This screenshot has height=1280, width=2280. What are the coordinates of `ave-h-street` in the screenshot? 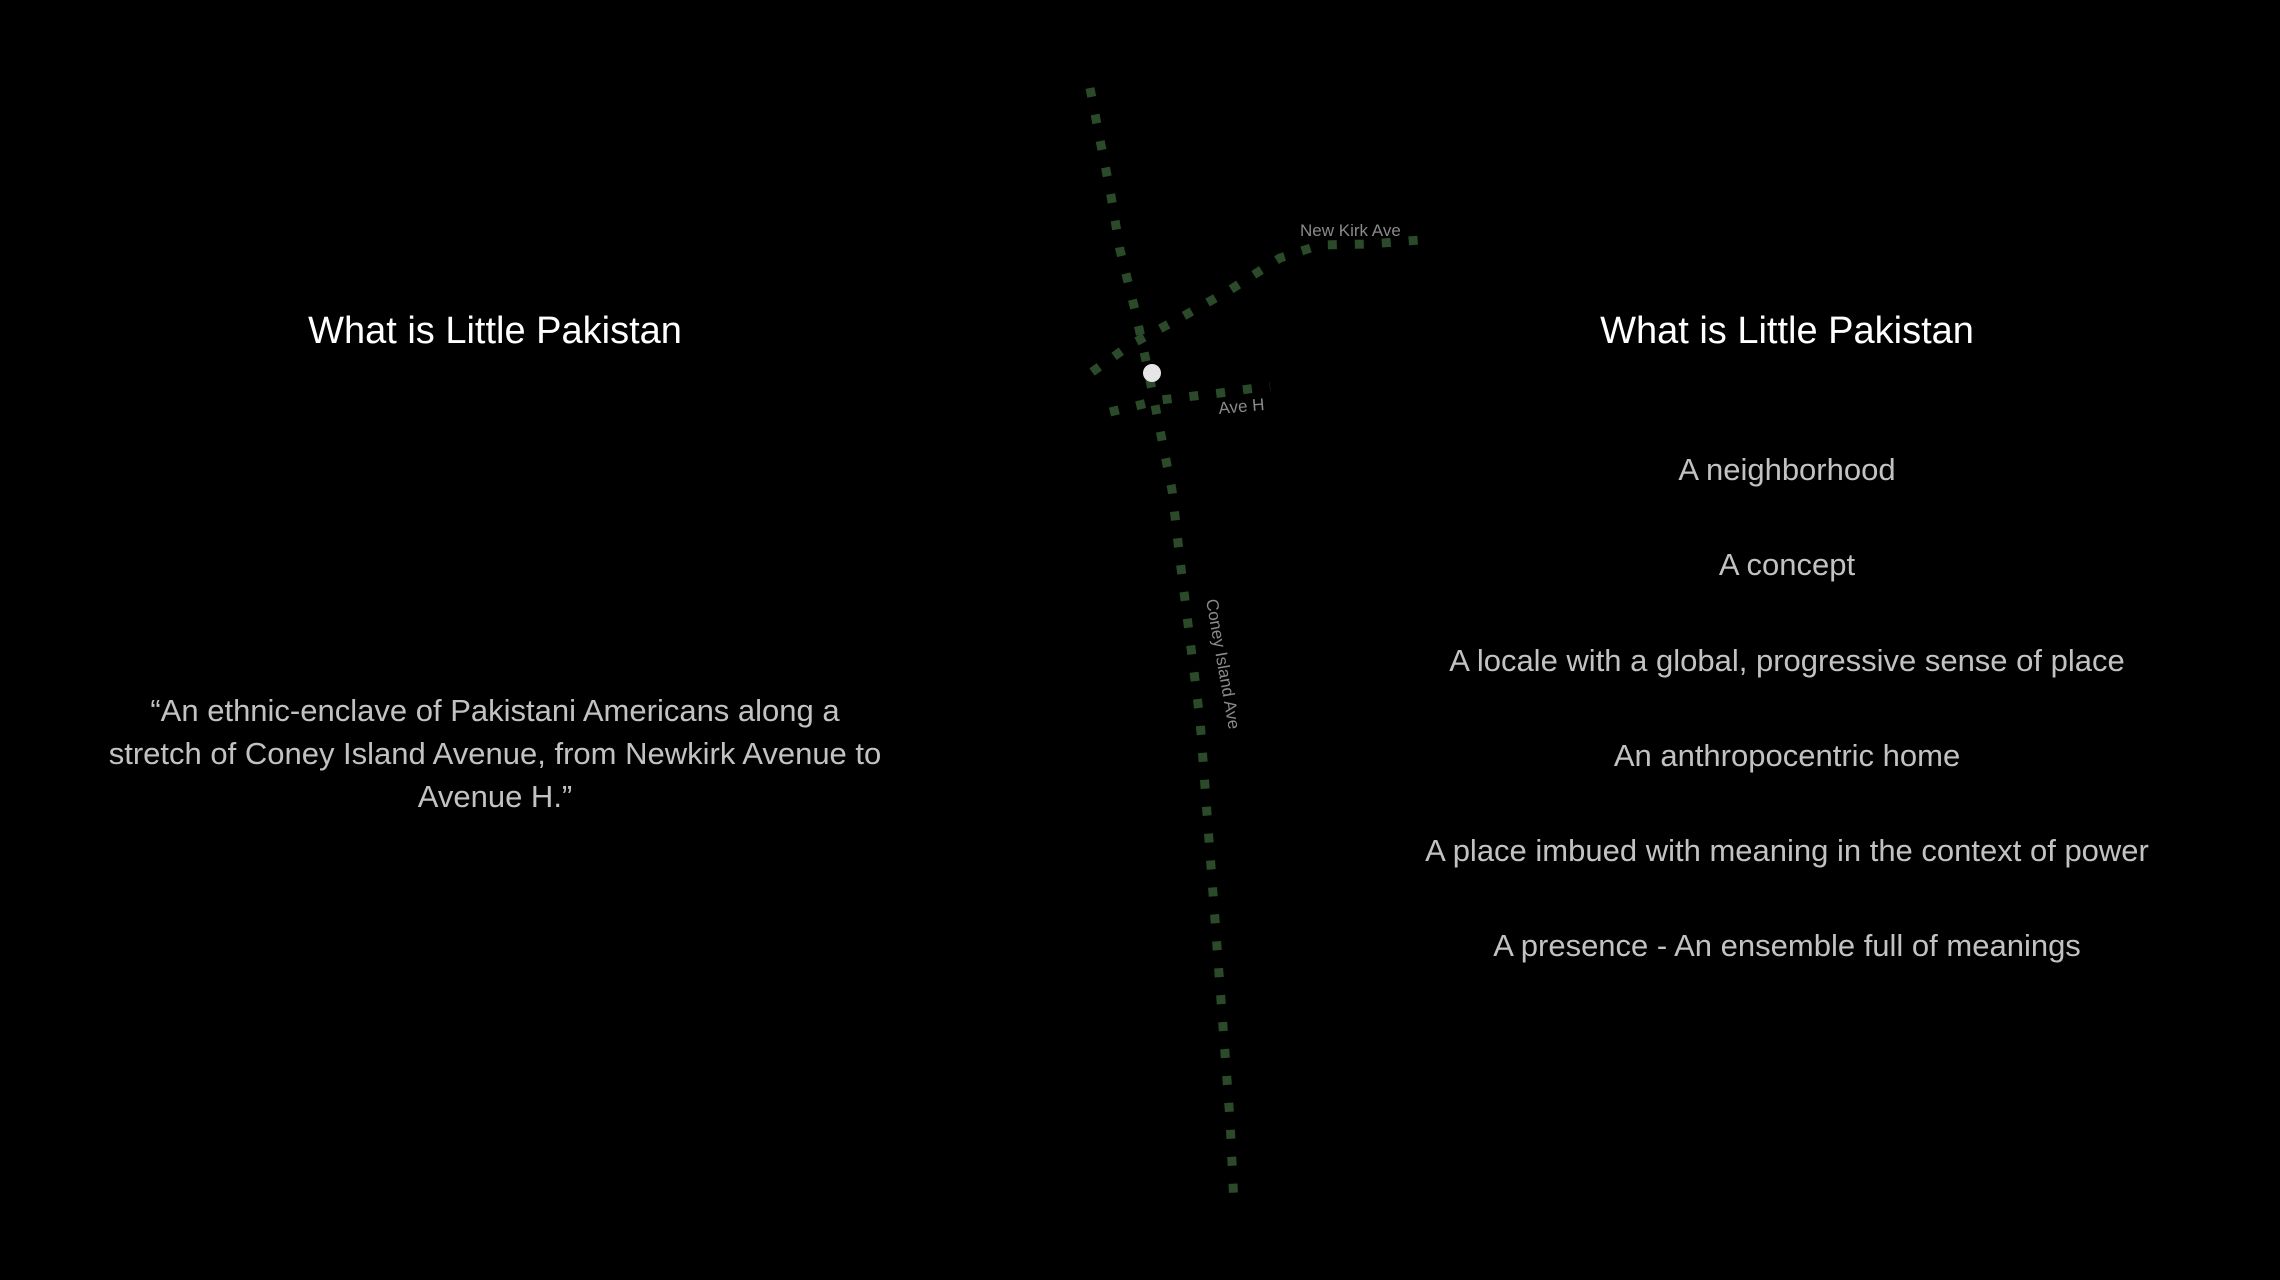 It's located at (1189, 399).